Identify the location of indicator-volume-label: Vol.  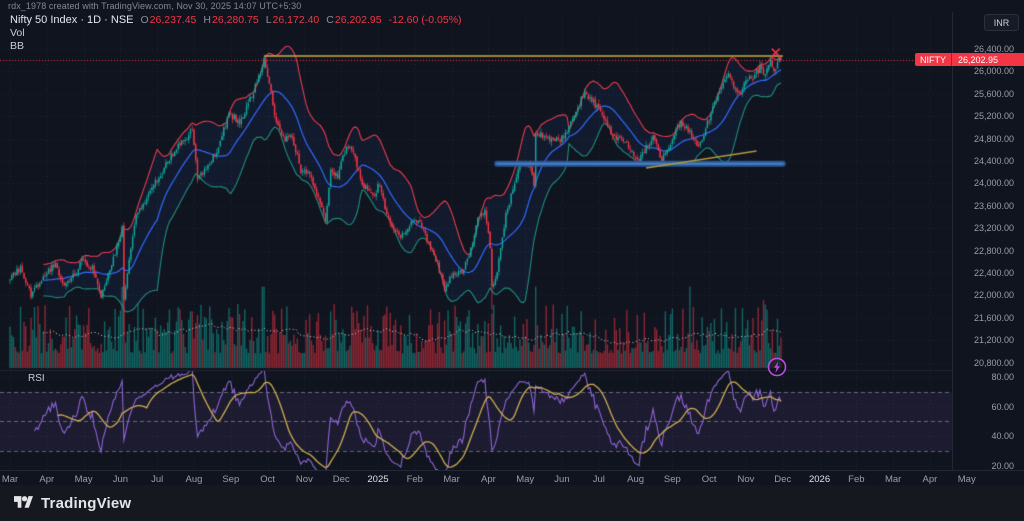
(17, 33).